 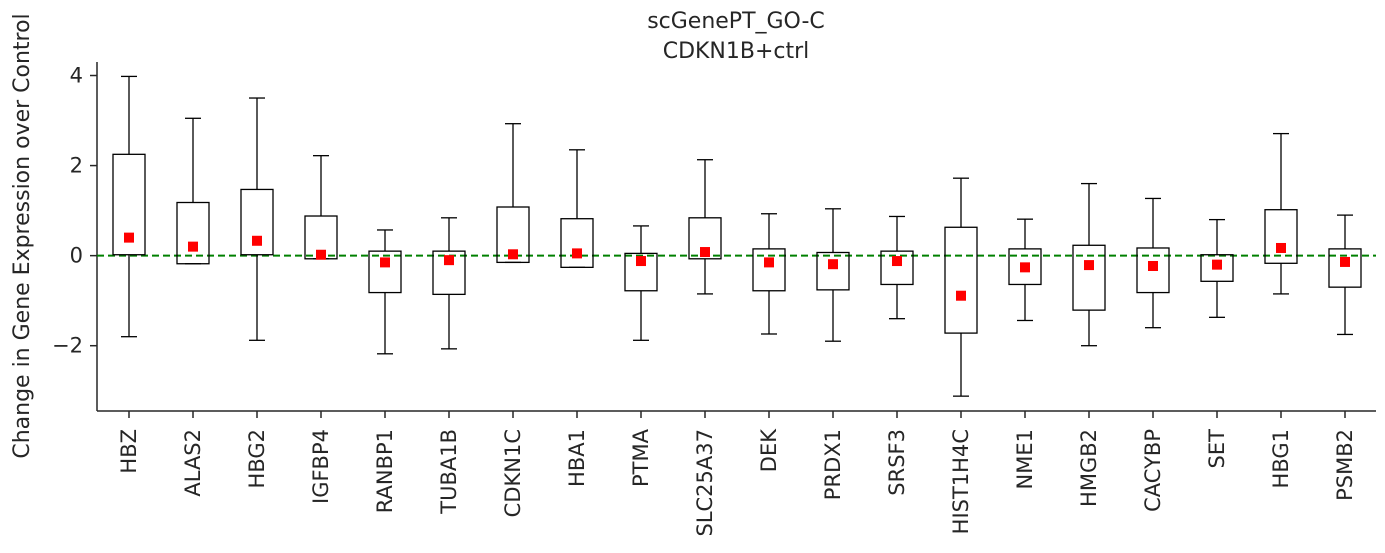 What do you see at coordinates (641, 457) in the screenshot?
I see `x-tick-label: PTMA` at bounding box center [641, 457].